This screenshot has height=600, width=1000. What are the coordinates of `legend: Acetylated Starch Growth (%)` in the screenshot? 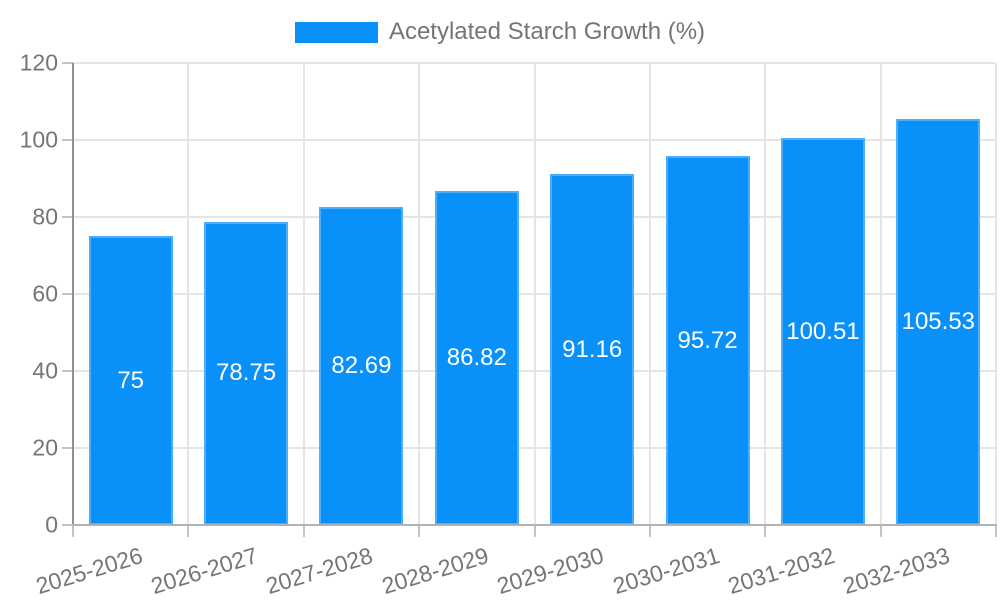 It's located at (500, 32).